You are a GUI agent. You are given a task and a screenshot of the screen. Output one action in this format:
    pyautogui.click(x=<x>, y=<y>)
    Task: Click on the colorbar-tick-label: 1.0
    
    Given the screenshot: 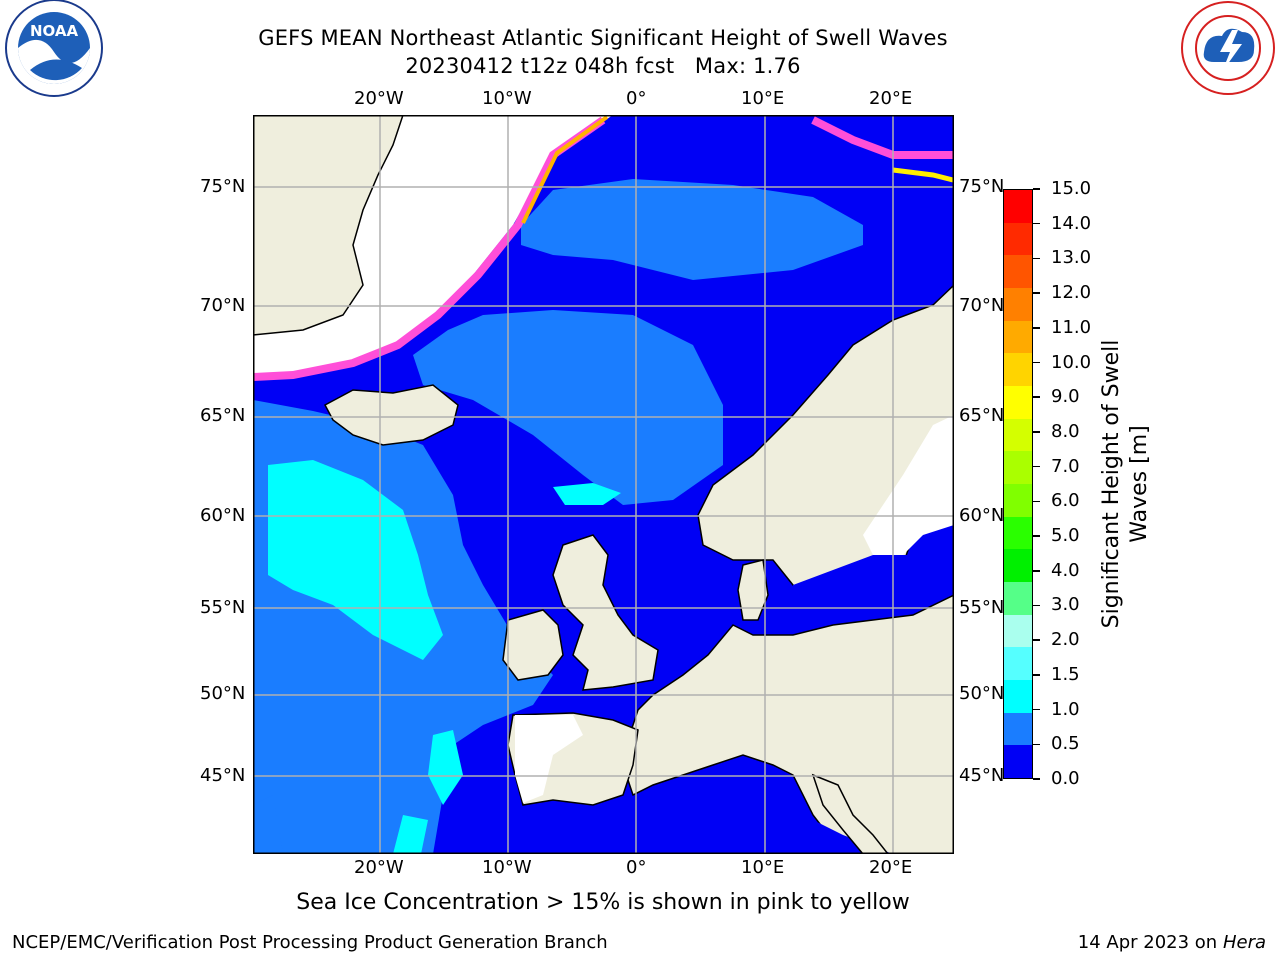 What is the action you would take?
    pyautogui.click(x=1065, y=709)
    